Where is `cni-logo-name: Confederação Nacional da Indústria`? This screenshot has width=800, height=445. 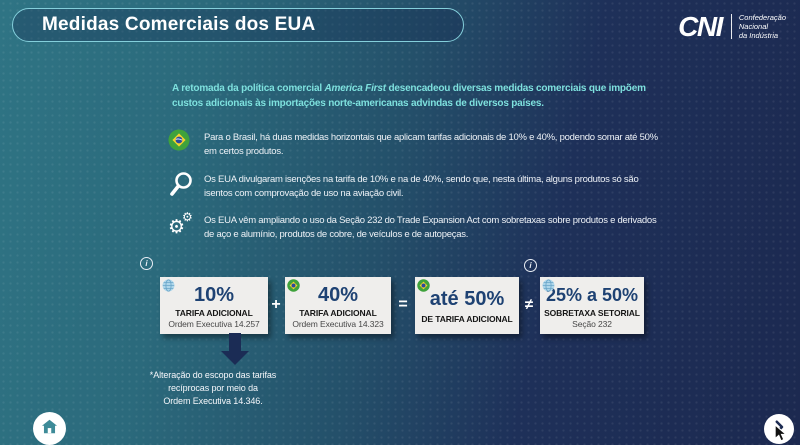
cni-logo-name: Confederação Nacional da Indústria is located at coordinates (762, 26).